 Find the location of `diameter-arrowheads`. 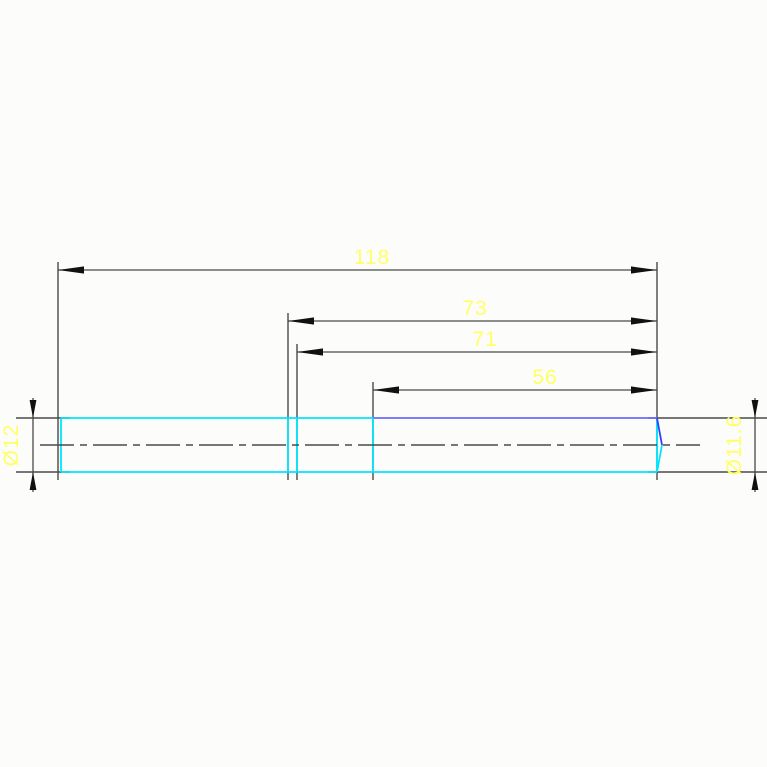

diameter-arrowheads is located at coordinates (394, 445).